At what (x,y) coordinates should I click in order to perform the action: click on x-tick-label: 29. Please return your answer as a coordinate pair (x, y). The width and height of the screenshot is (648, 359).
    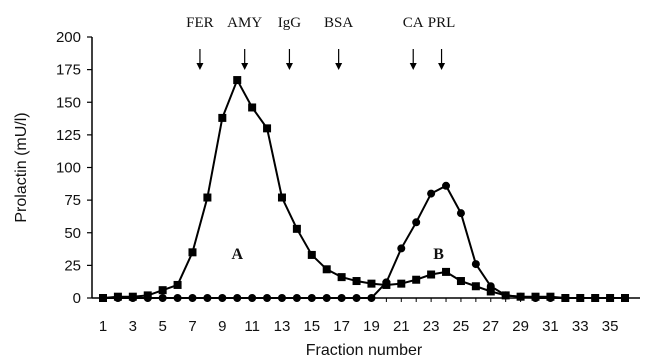
    Looking at the image, I should click on (520, 326).